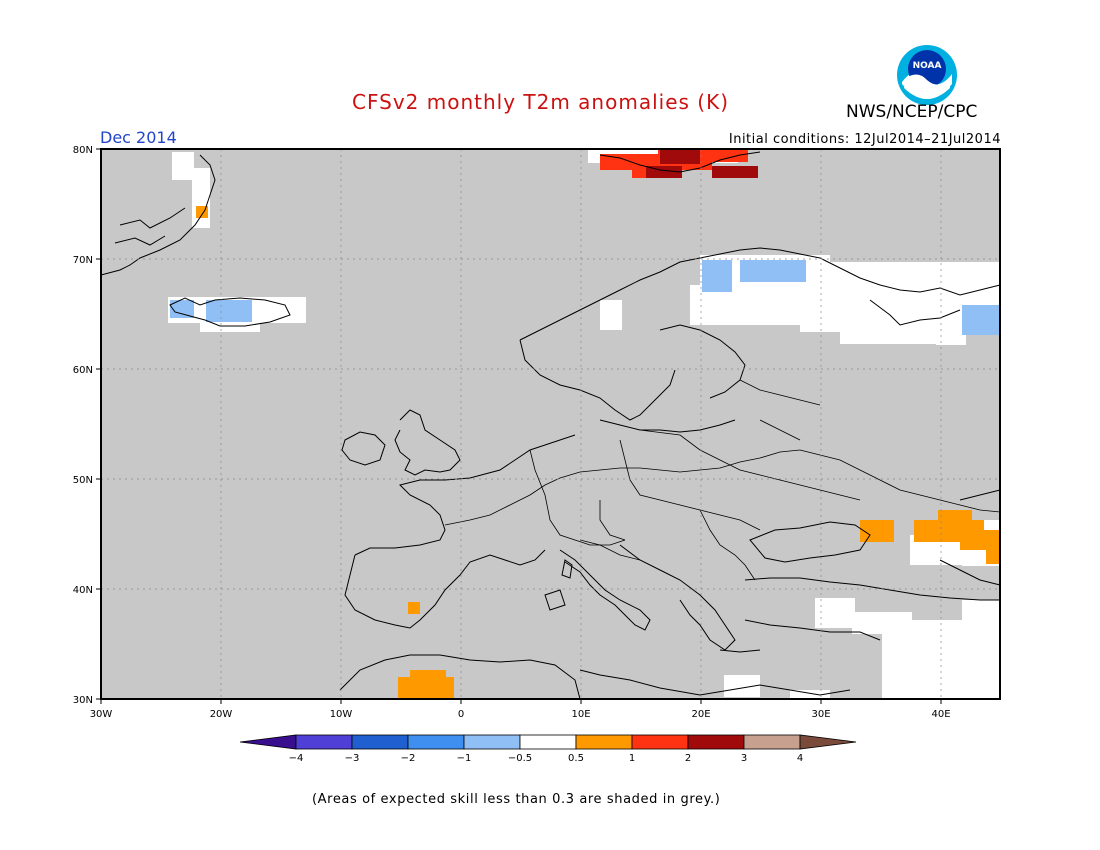 The image size is (1100, 850). Describe the element at coordinates (864, 139) in the screenshot. I see `initial-conditions-label: Initial conditions: 12Jul2014–21Jul2014` at that location.